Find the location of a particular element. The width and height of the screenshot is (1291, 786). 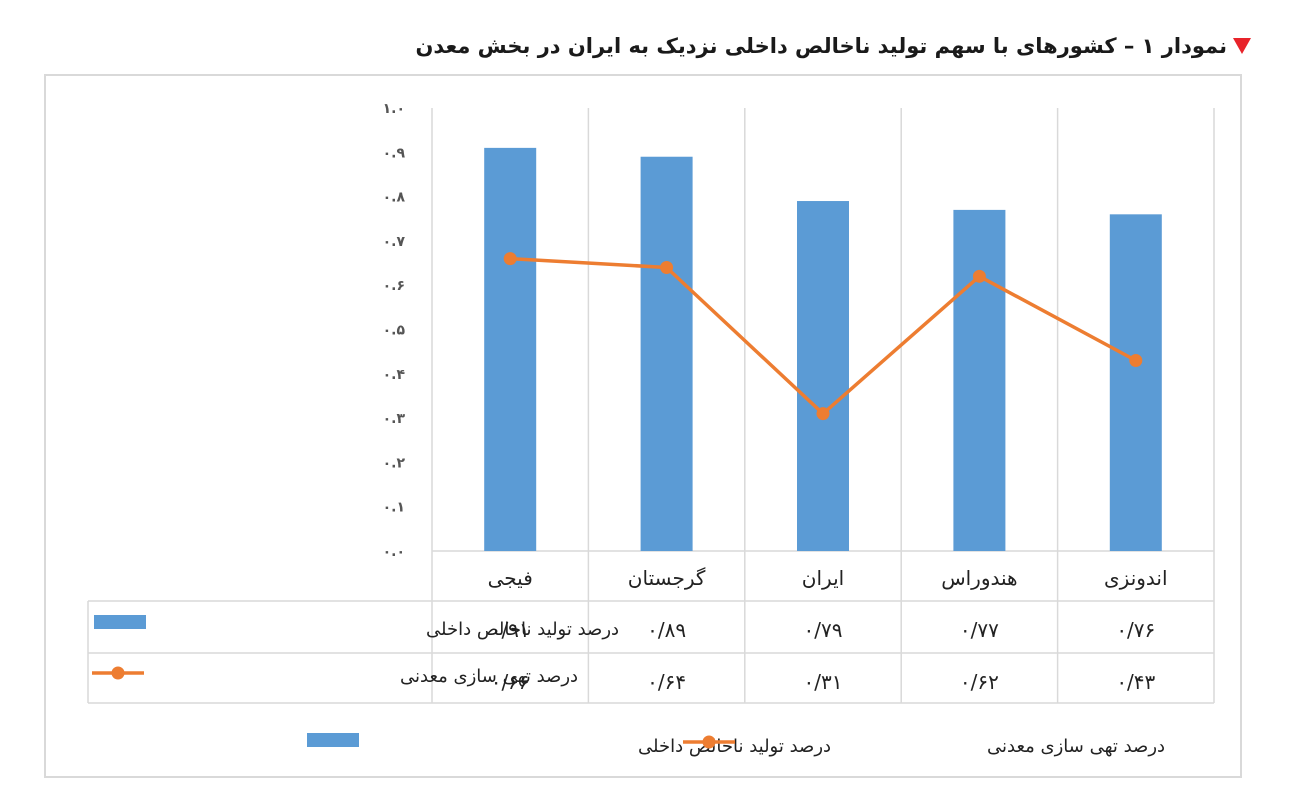

table-value: ۰/۷۹ is located at coordinates (823, 630).